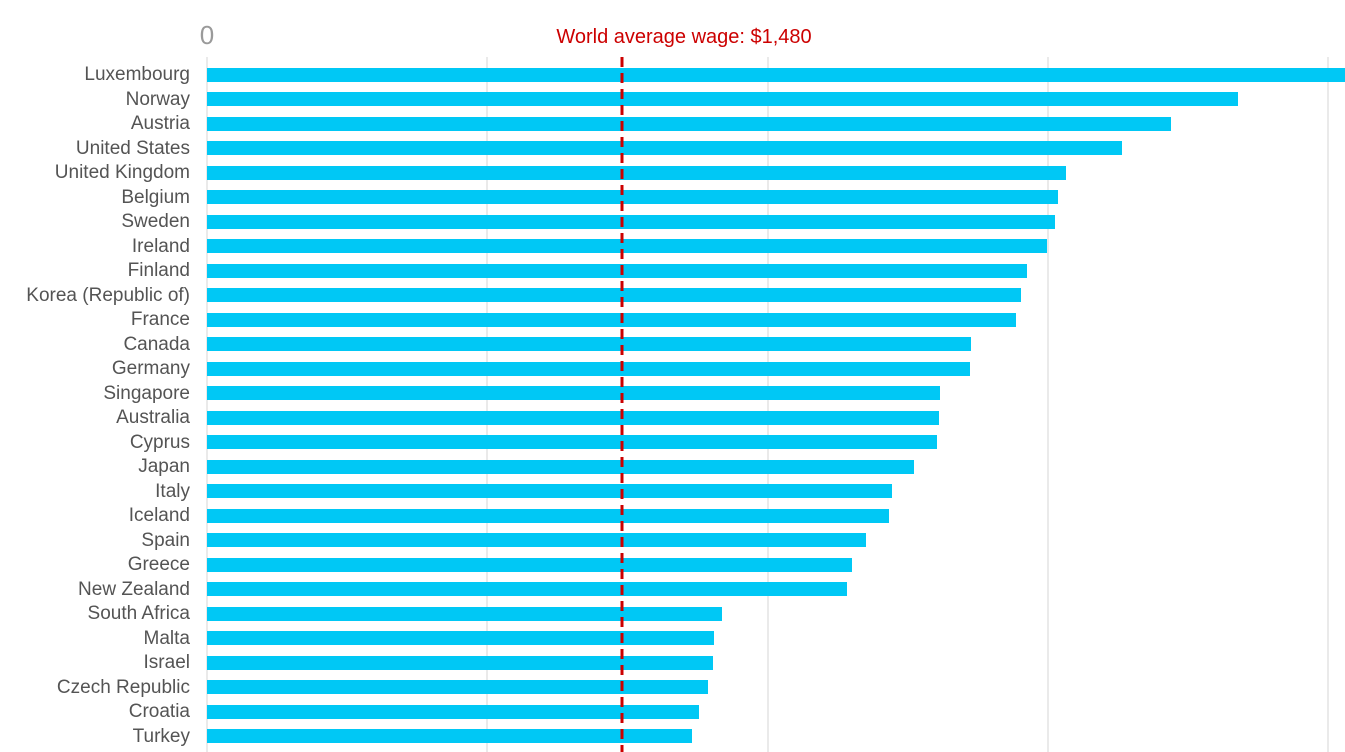 The height and width of the screenshot is (752, 1345). I want to click on category-label: Cyprus, so click(159, 442).